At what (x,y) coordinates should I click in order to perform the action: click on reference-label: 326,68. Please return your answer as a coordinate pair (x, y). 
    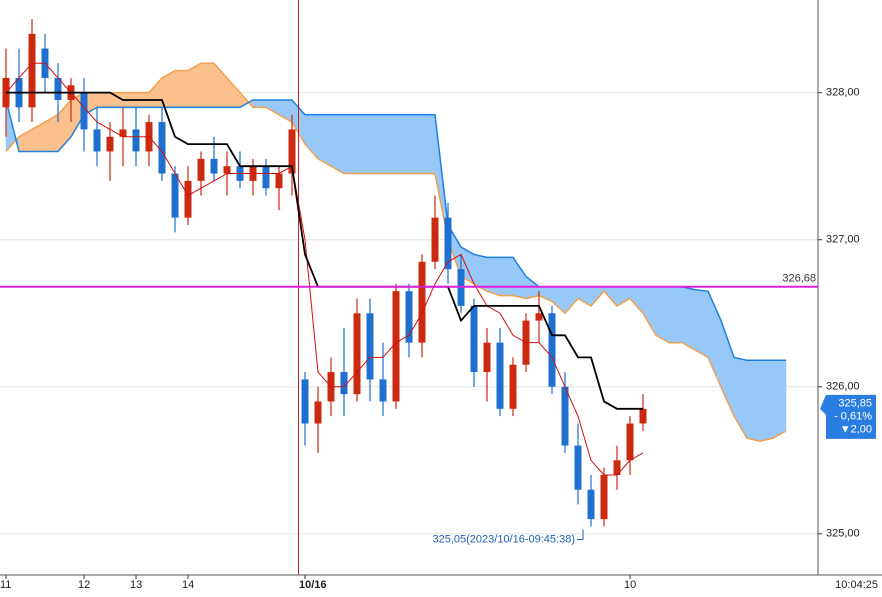
    Looking at the image, I should click on (799, 279).